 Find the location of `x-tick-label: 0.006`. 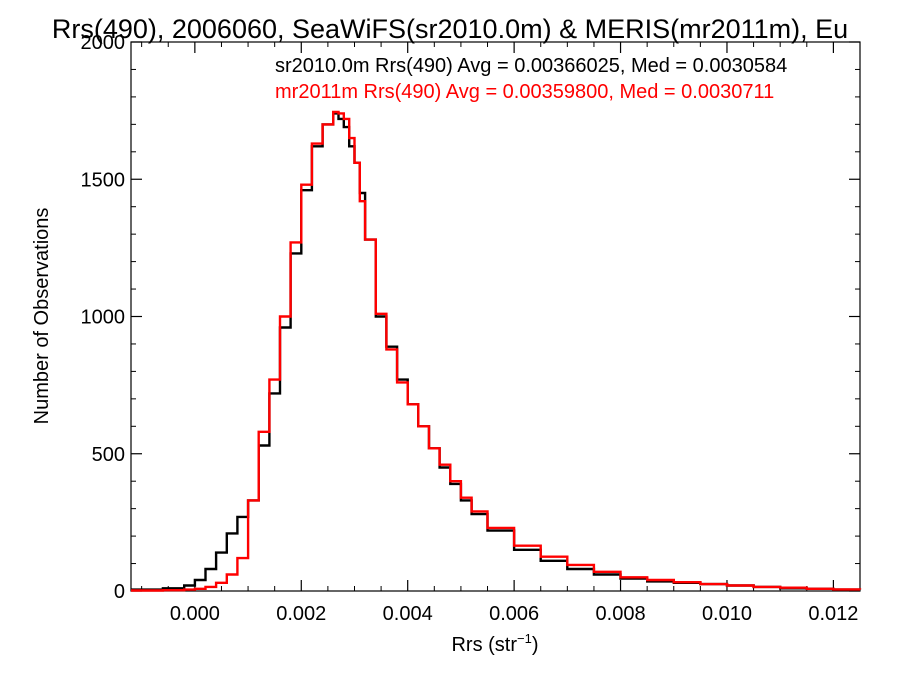

x-tick-label: 0.006 is located at coordinates (514, 614).